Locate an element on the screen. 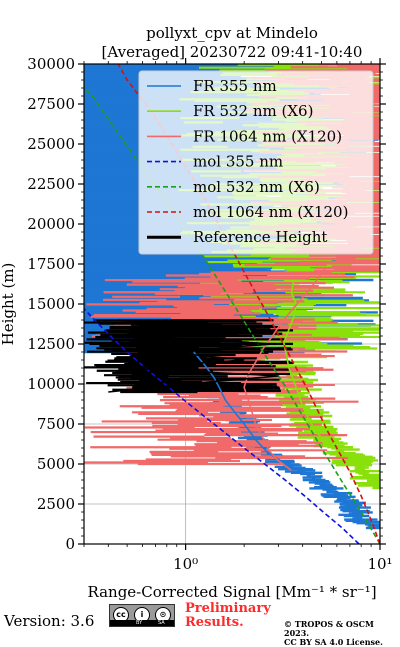 Image resolution: width=400 pixels, height=647 pixels. y-tick-label: 27500 is located at coordinates (51, 104).